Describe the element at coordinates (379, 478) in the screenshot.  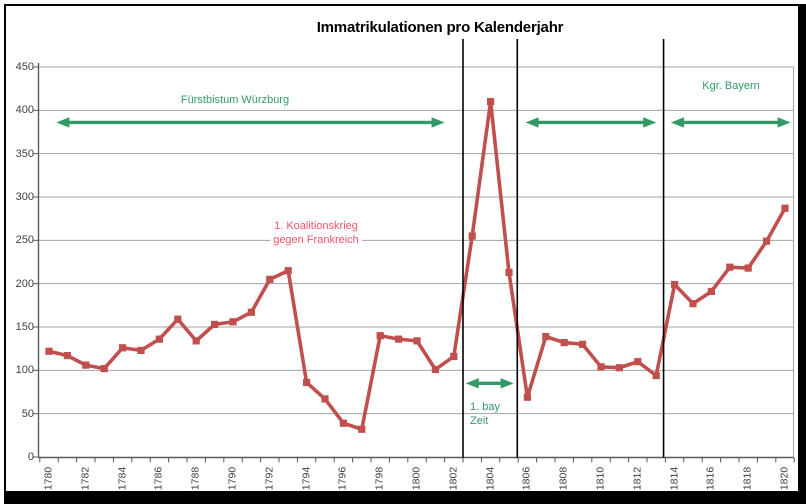
I see `x-axis-label: 1798` at that location.